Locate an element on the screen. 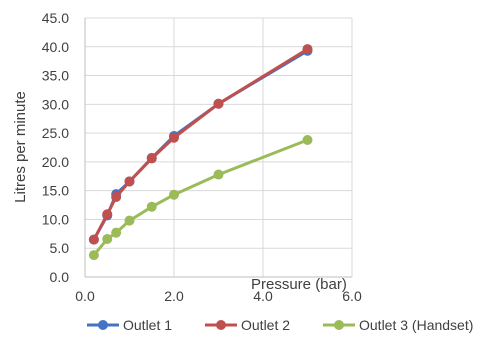  y-tick-label: 25.0 is located at coordinates (55, 133).